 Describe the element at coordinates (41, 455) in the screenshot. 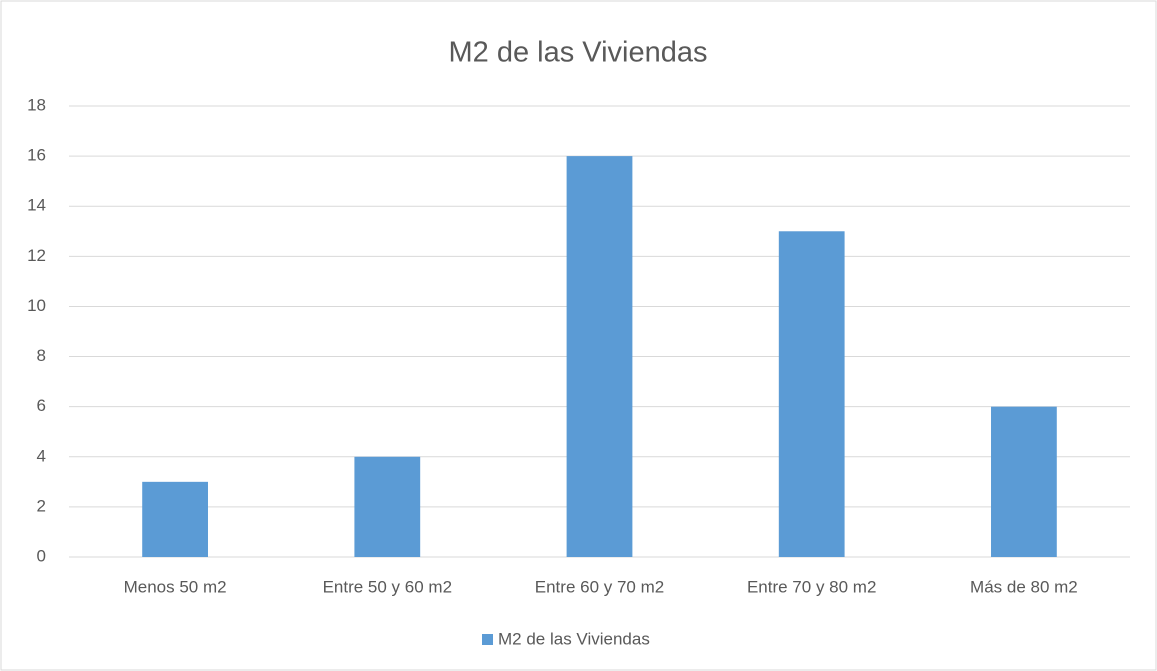

I see `y-tick-label: 4` at that location.